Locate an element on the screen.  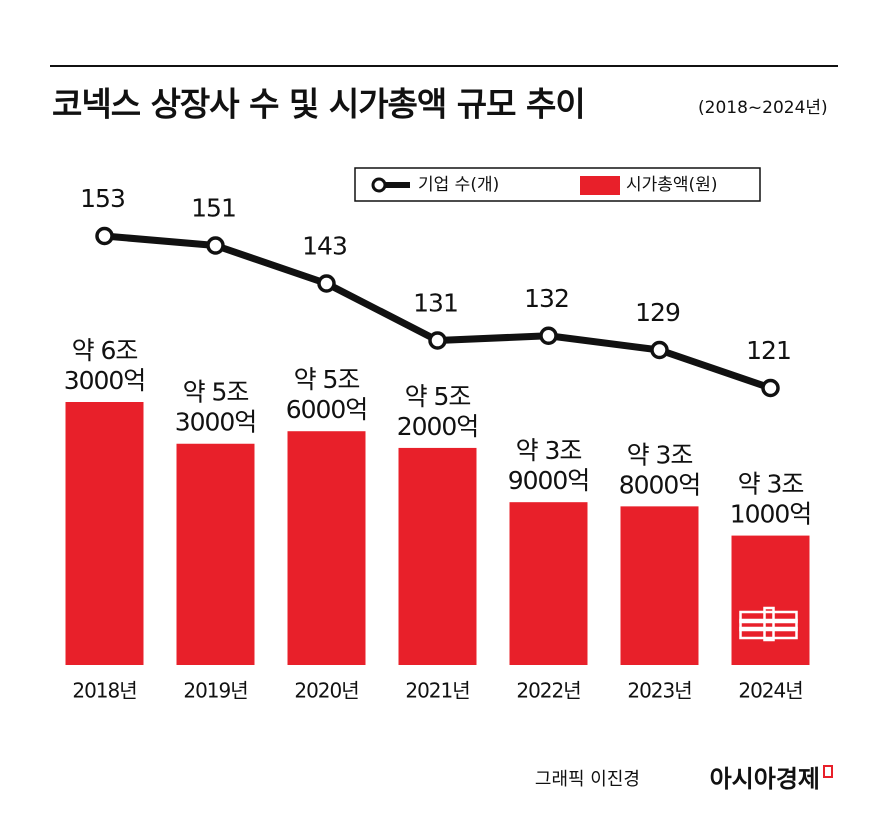
chart-subtitle: (2018~2024년) is located at coordinates (763, 108).